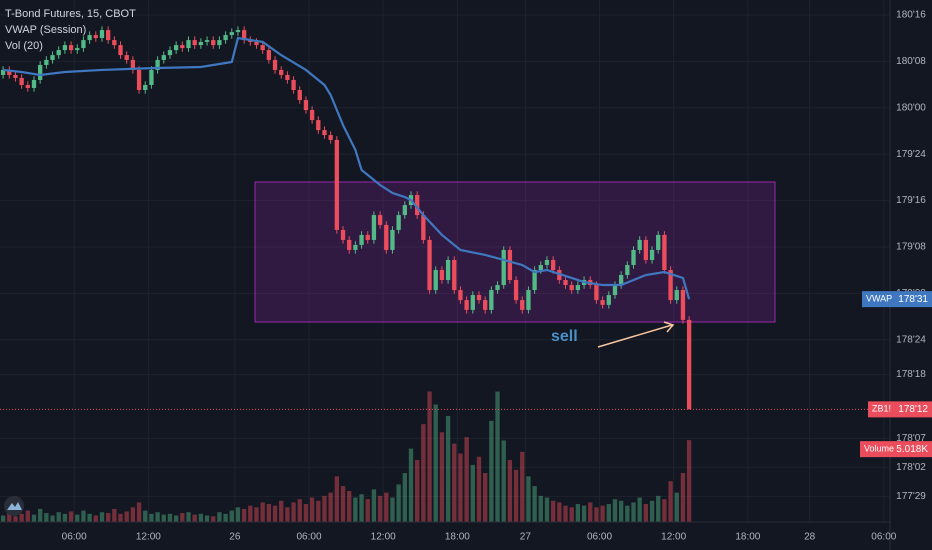 Image resolution: width=932 pixels, height=550 pixels. Describe the element at coordinates (911, 107) in the screenshot. I see `y-tick-label: 180'00` at that location.